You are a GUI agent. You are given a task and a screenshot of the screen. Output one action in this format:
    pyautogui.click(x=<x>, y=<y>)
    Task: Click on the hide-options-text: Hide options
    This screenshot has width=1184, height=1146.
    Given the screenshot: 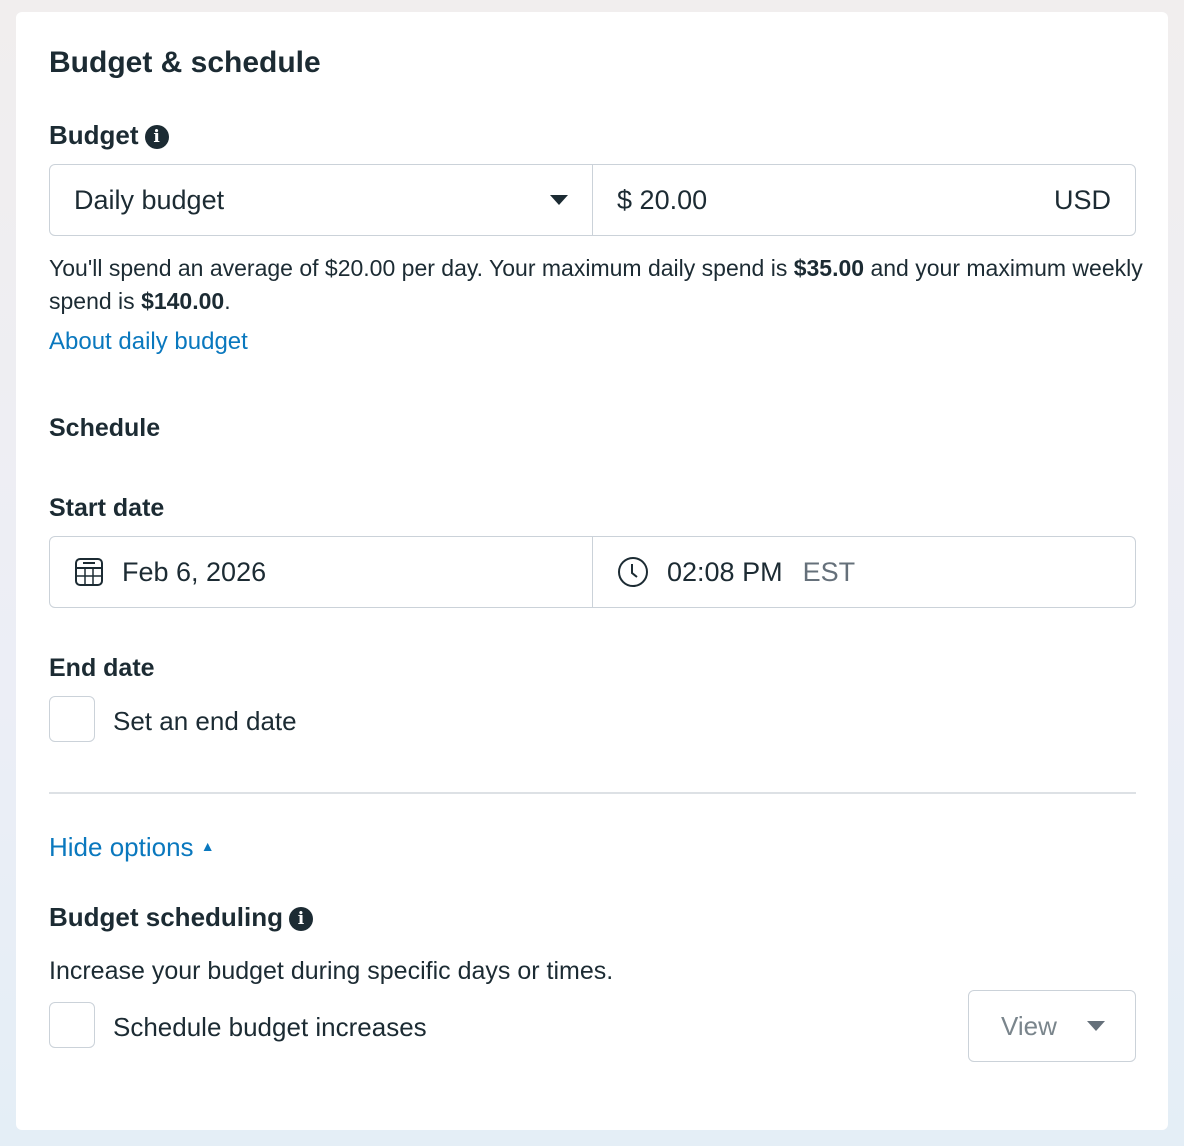 What is the action you would take?
    pyautogui.click(x=121, y=847)
    